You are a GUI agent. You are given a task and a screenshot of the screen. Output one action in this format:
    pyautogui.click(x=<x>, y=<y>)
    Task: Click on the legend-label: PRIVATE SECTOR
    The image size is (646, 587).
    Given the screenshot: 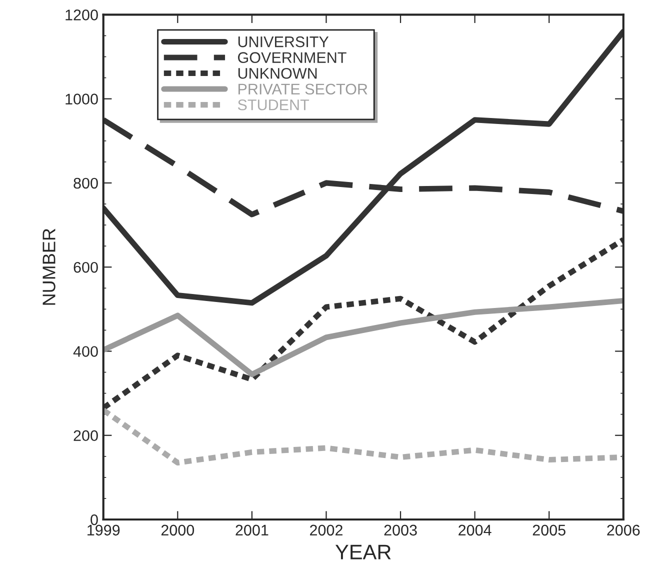 What is the action you would take?
    pyautogui.click(x=303, y=89)
    